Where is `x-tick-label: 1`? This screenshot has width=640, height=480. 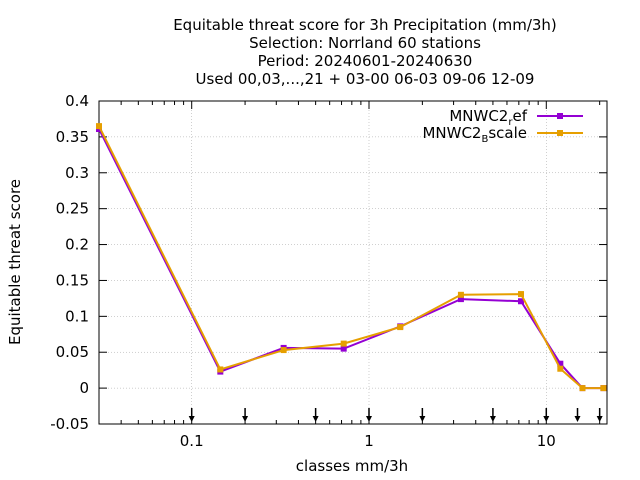 x-tick-label: 1 is located at coordinates (369, 441).